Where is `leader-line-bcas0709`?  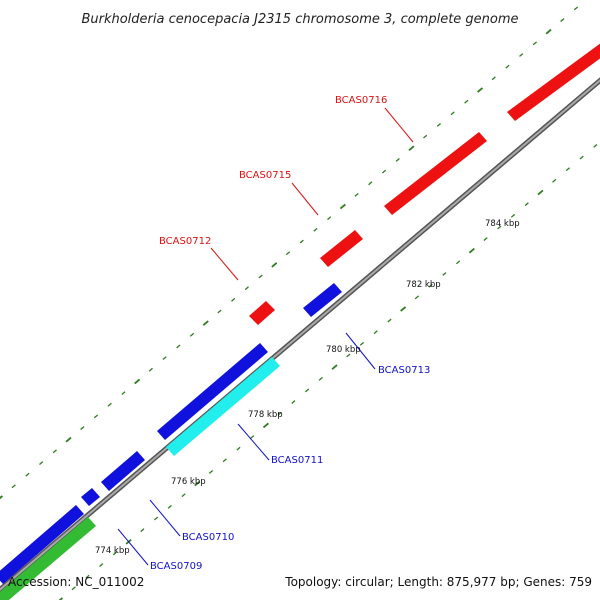 leader-line-bcas0709 is located at coordinates (133, 547).